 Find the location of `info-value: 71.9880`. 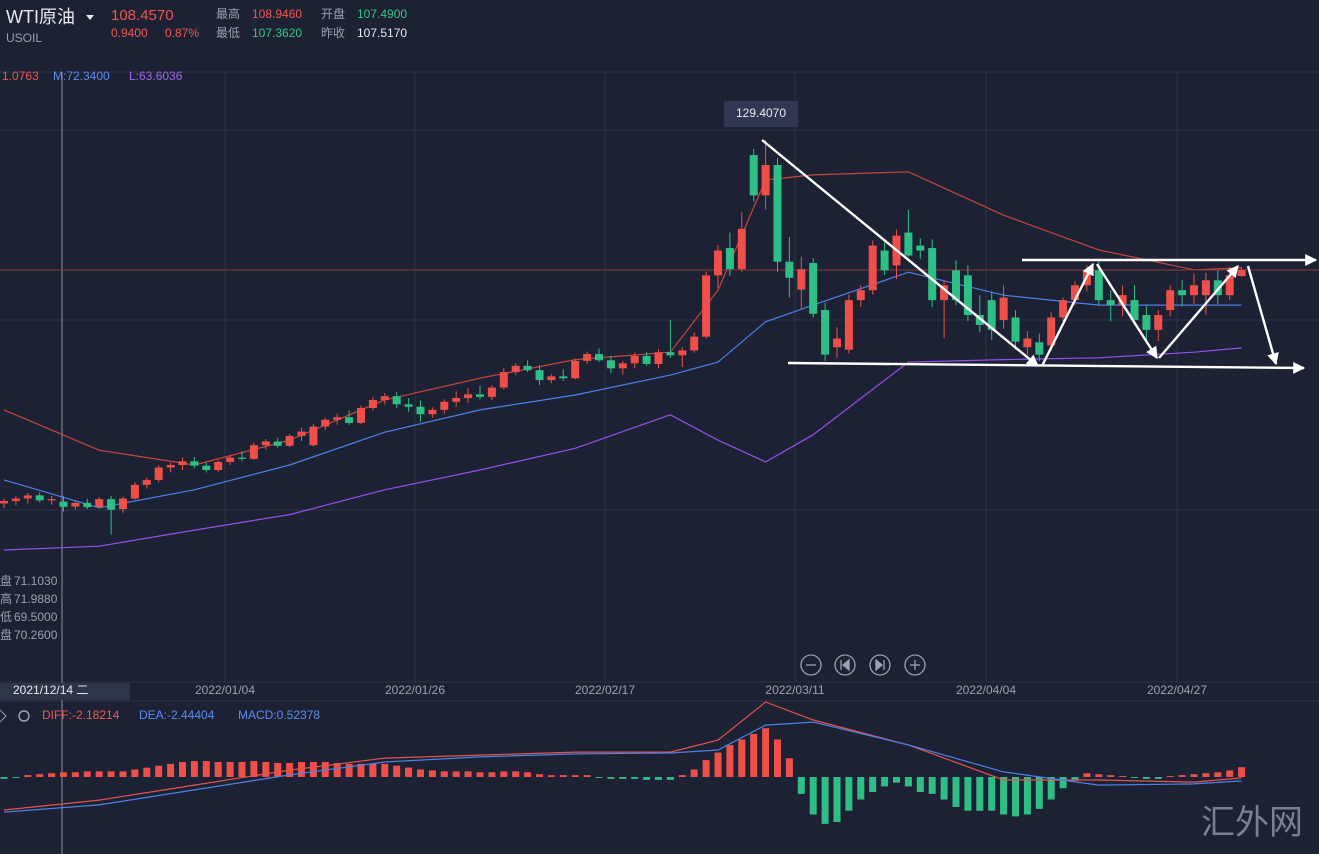

info-value: 71.9880 is located at coordinates (36, 599).